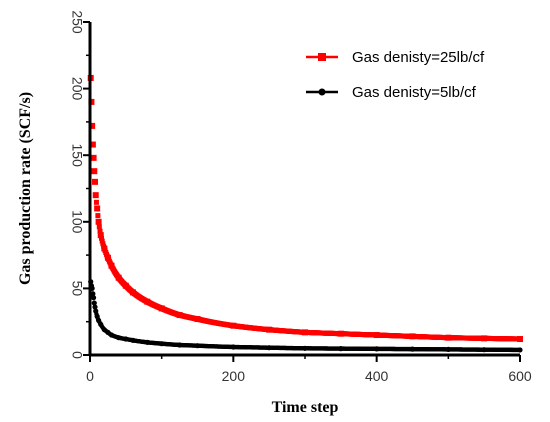  What do you see at coordinates (305, 407) in the screenshot?
I see `x-axis-title: Time step` at bounding box center [305, 407].